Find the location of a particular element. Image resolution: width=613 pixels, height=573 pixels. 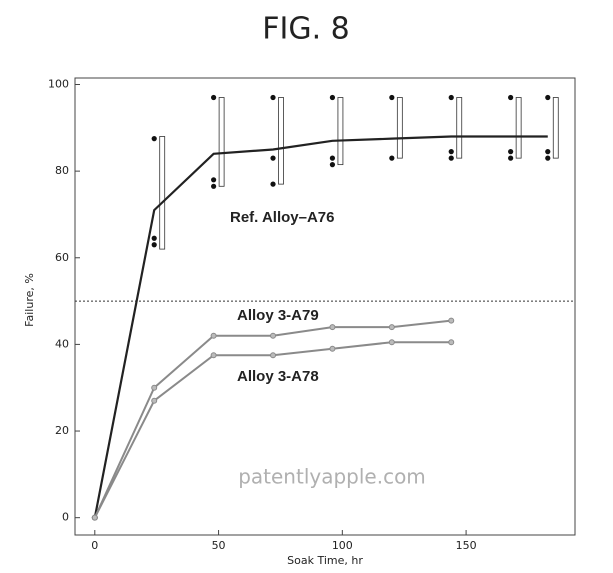

series-label: Alloy 3-A79 is located at coordinates (278, 315).